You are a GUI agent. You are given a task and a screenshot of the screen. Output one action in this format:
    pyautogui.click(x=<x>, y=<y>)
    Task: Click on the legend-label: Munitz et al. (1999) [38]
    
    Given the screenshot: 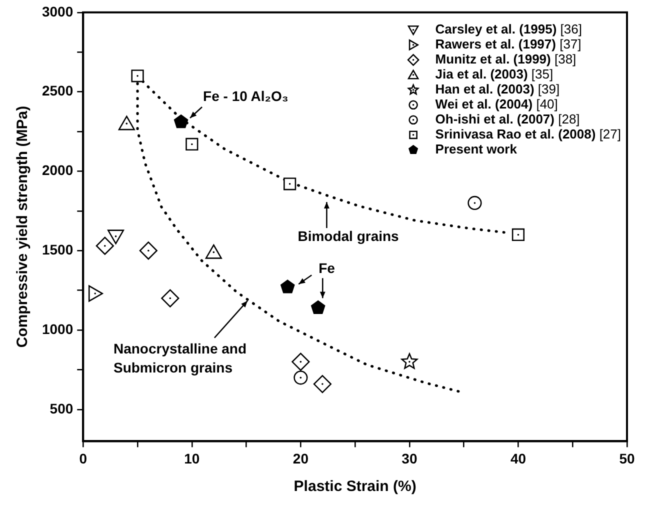 What is the action you would take?
    pyautogui.click(x=505, y=58)
    